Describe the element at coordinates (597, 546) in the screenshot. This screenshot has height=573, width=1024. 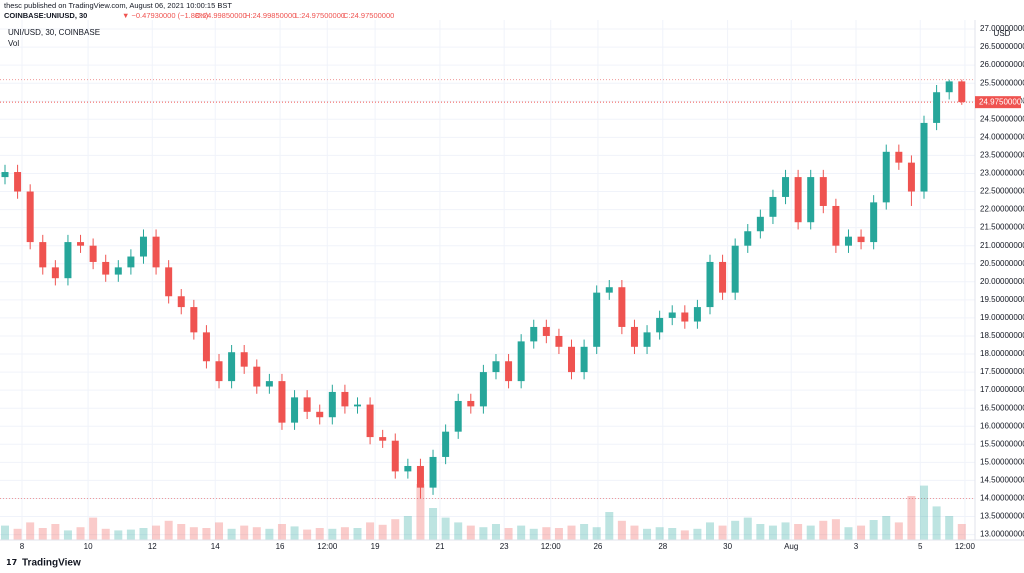
I see `x-tick-label: 26` at that location.